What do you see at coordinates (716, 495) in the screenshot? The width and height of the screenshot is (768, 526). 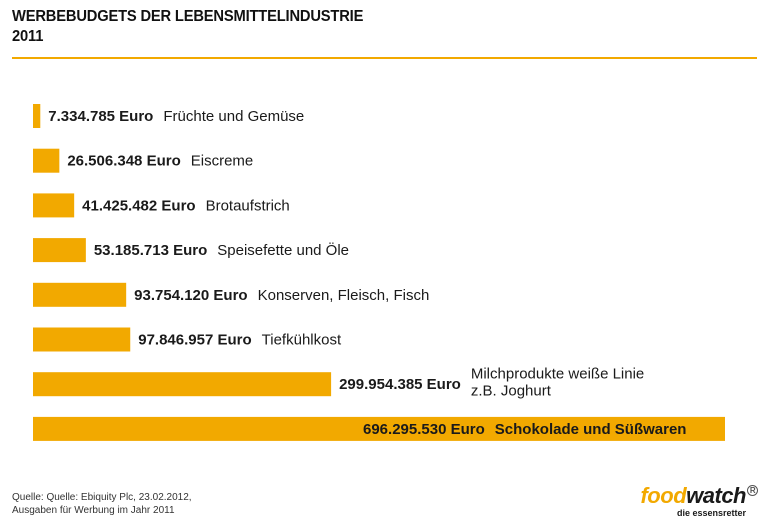 I see `logo-watch-text: watch` at bounding box center [716, 495].